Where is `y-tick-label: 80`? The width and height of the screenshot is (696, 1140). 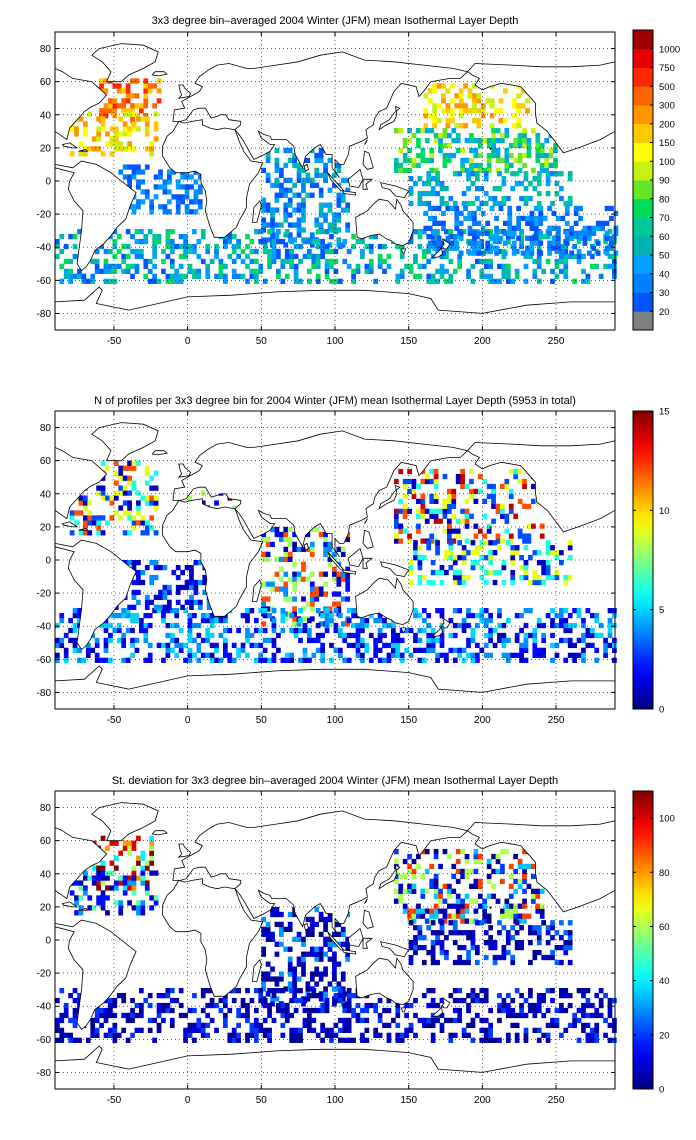
y-tick-label: 80 is located at coordinates (46, 428).